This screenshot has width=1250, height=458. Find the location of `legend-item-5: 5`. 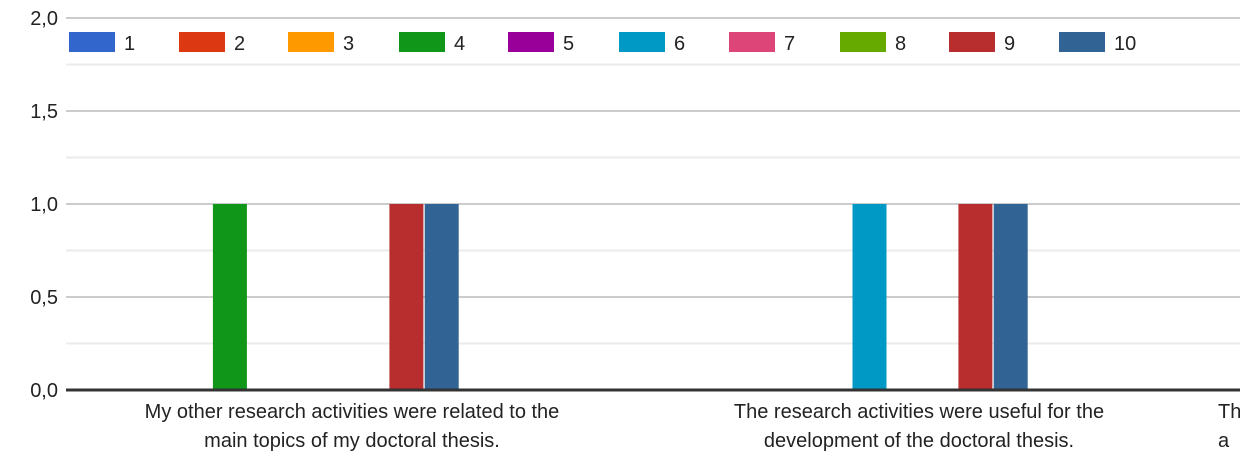

legend-item-5: 5 is located at coordinates (541, 43).